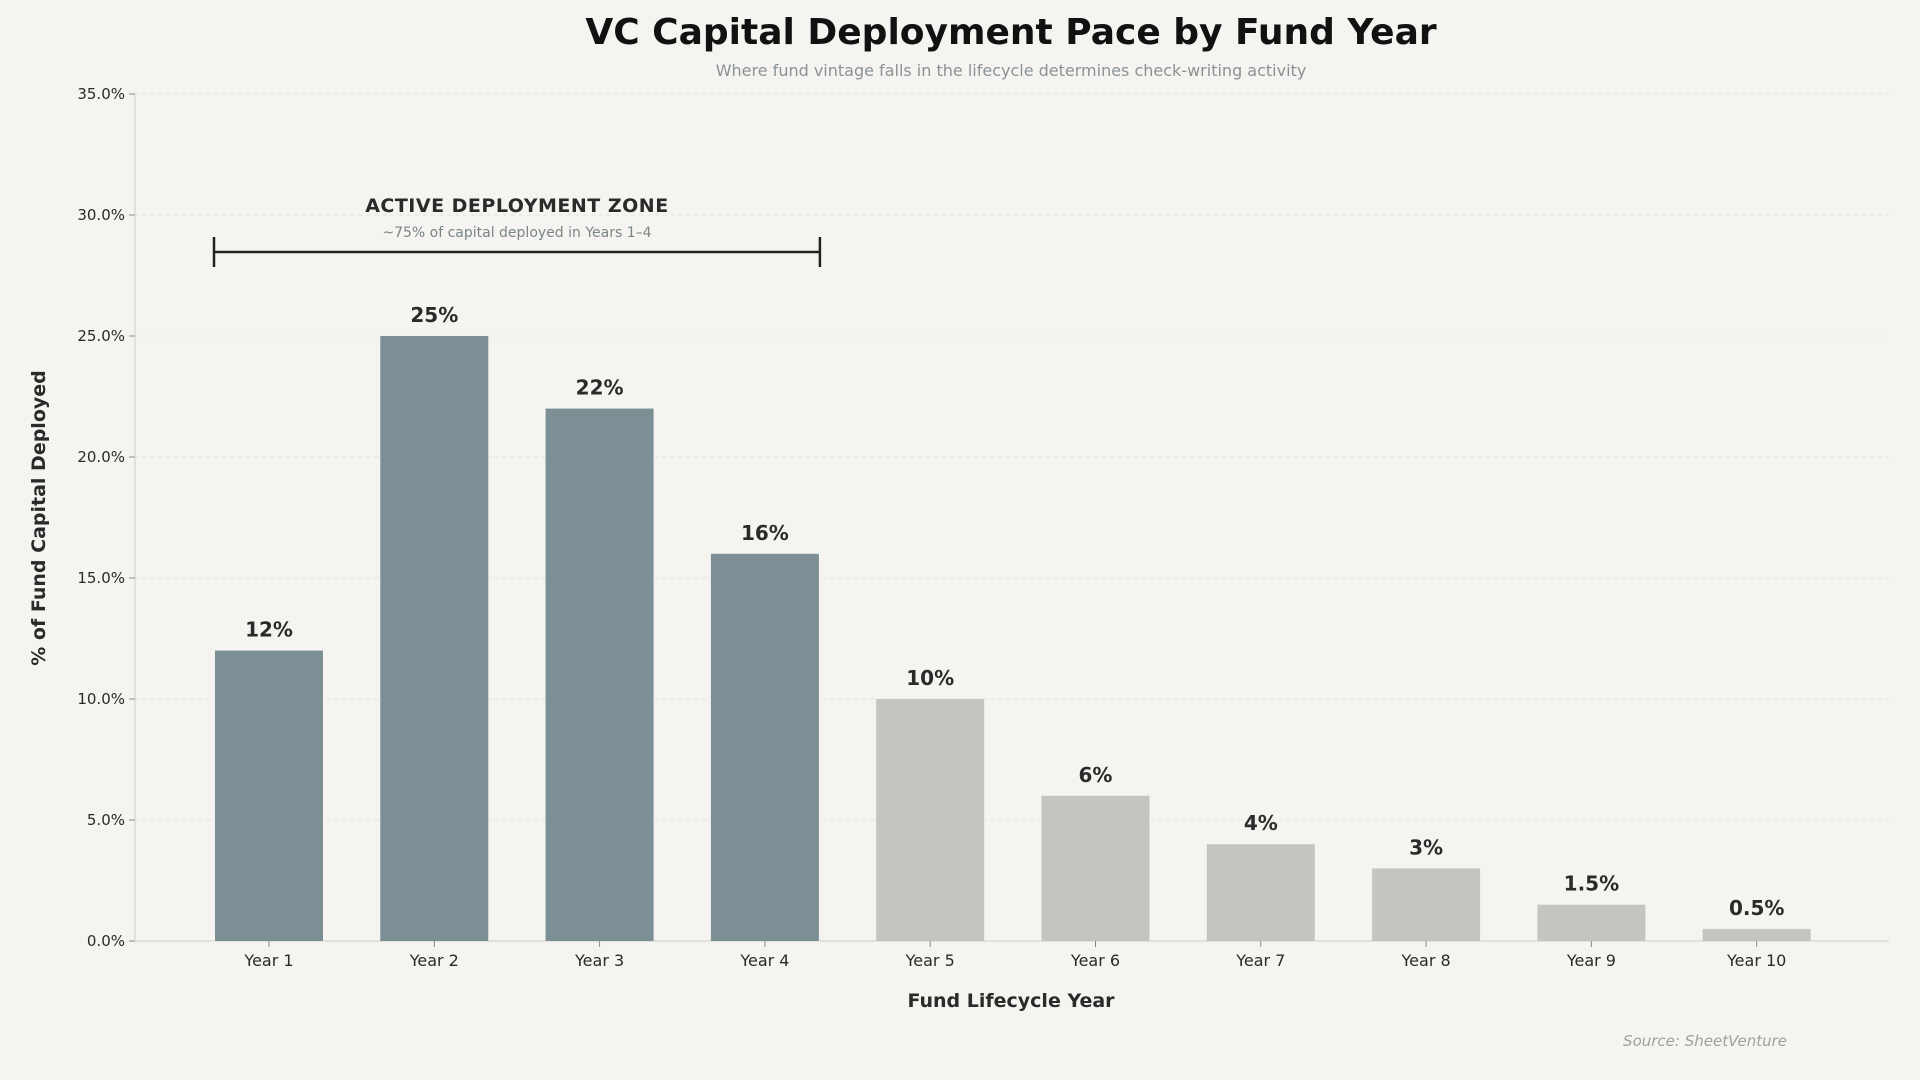 The width and height of the screenshot is (1920, 1080). What do you see at coordinates (1591, 884) in the screenshot?
I see `data-label: 1.5%` at bounding box center [1591, 884].